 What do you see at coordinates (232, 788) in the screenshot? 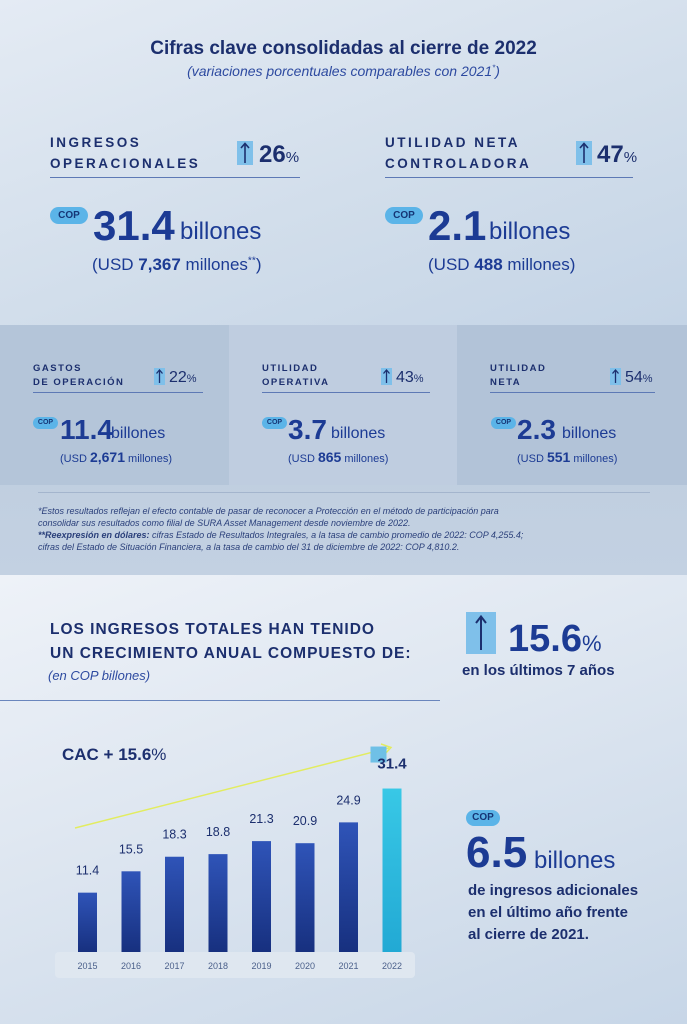
I see `trend-line` at bounding box center [232, 788].